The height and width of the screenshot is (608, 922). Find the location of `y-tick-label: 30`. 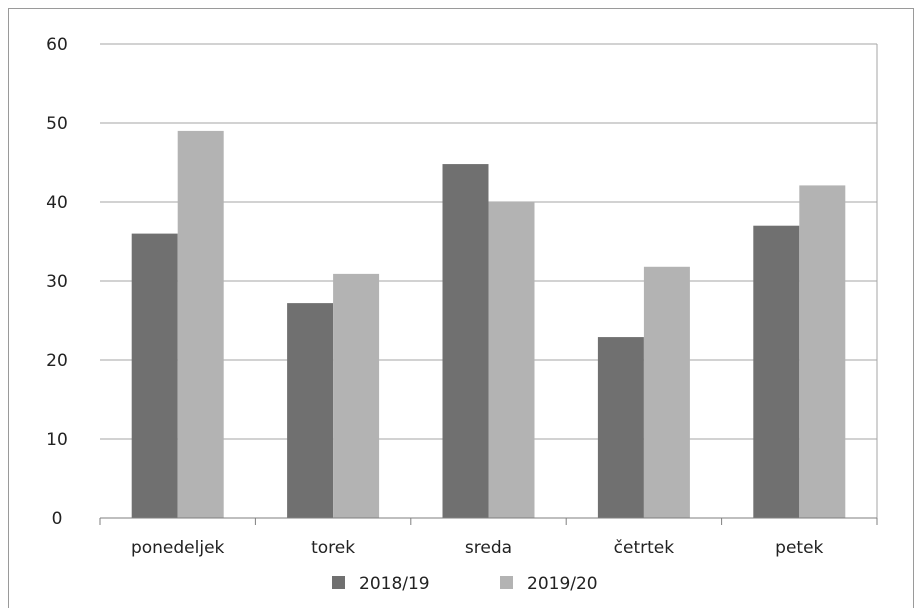

y-tick-label: 30 is located at coordinates (57, 282).